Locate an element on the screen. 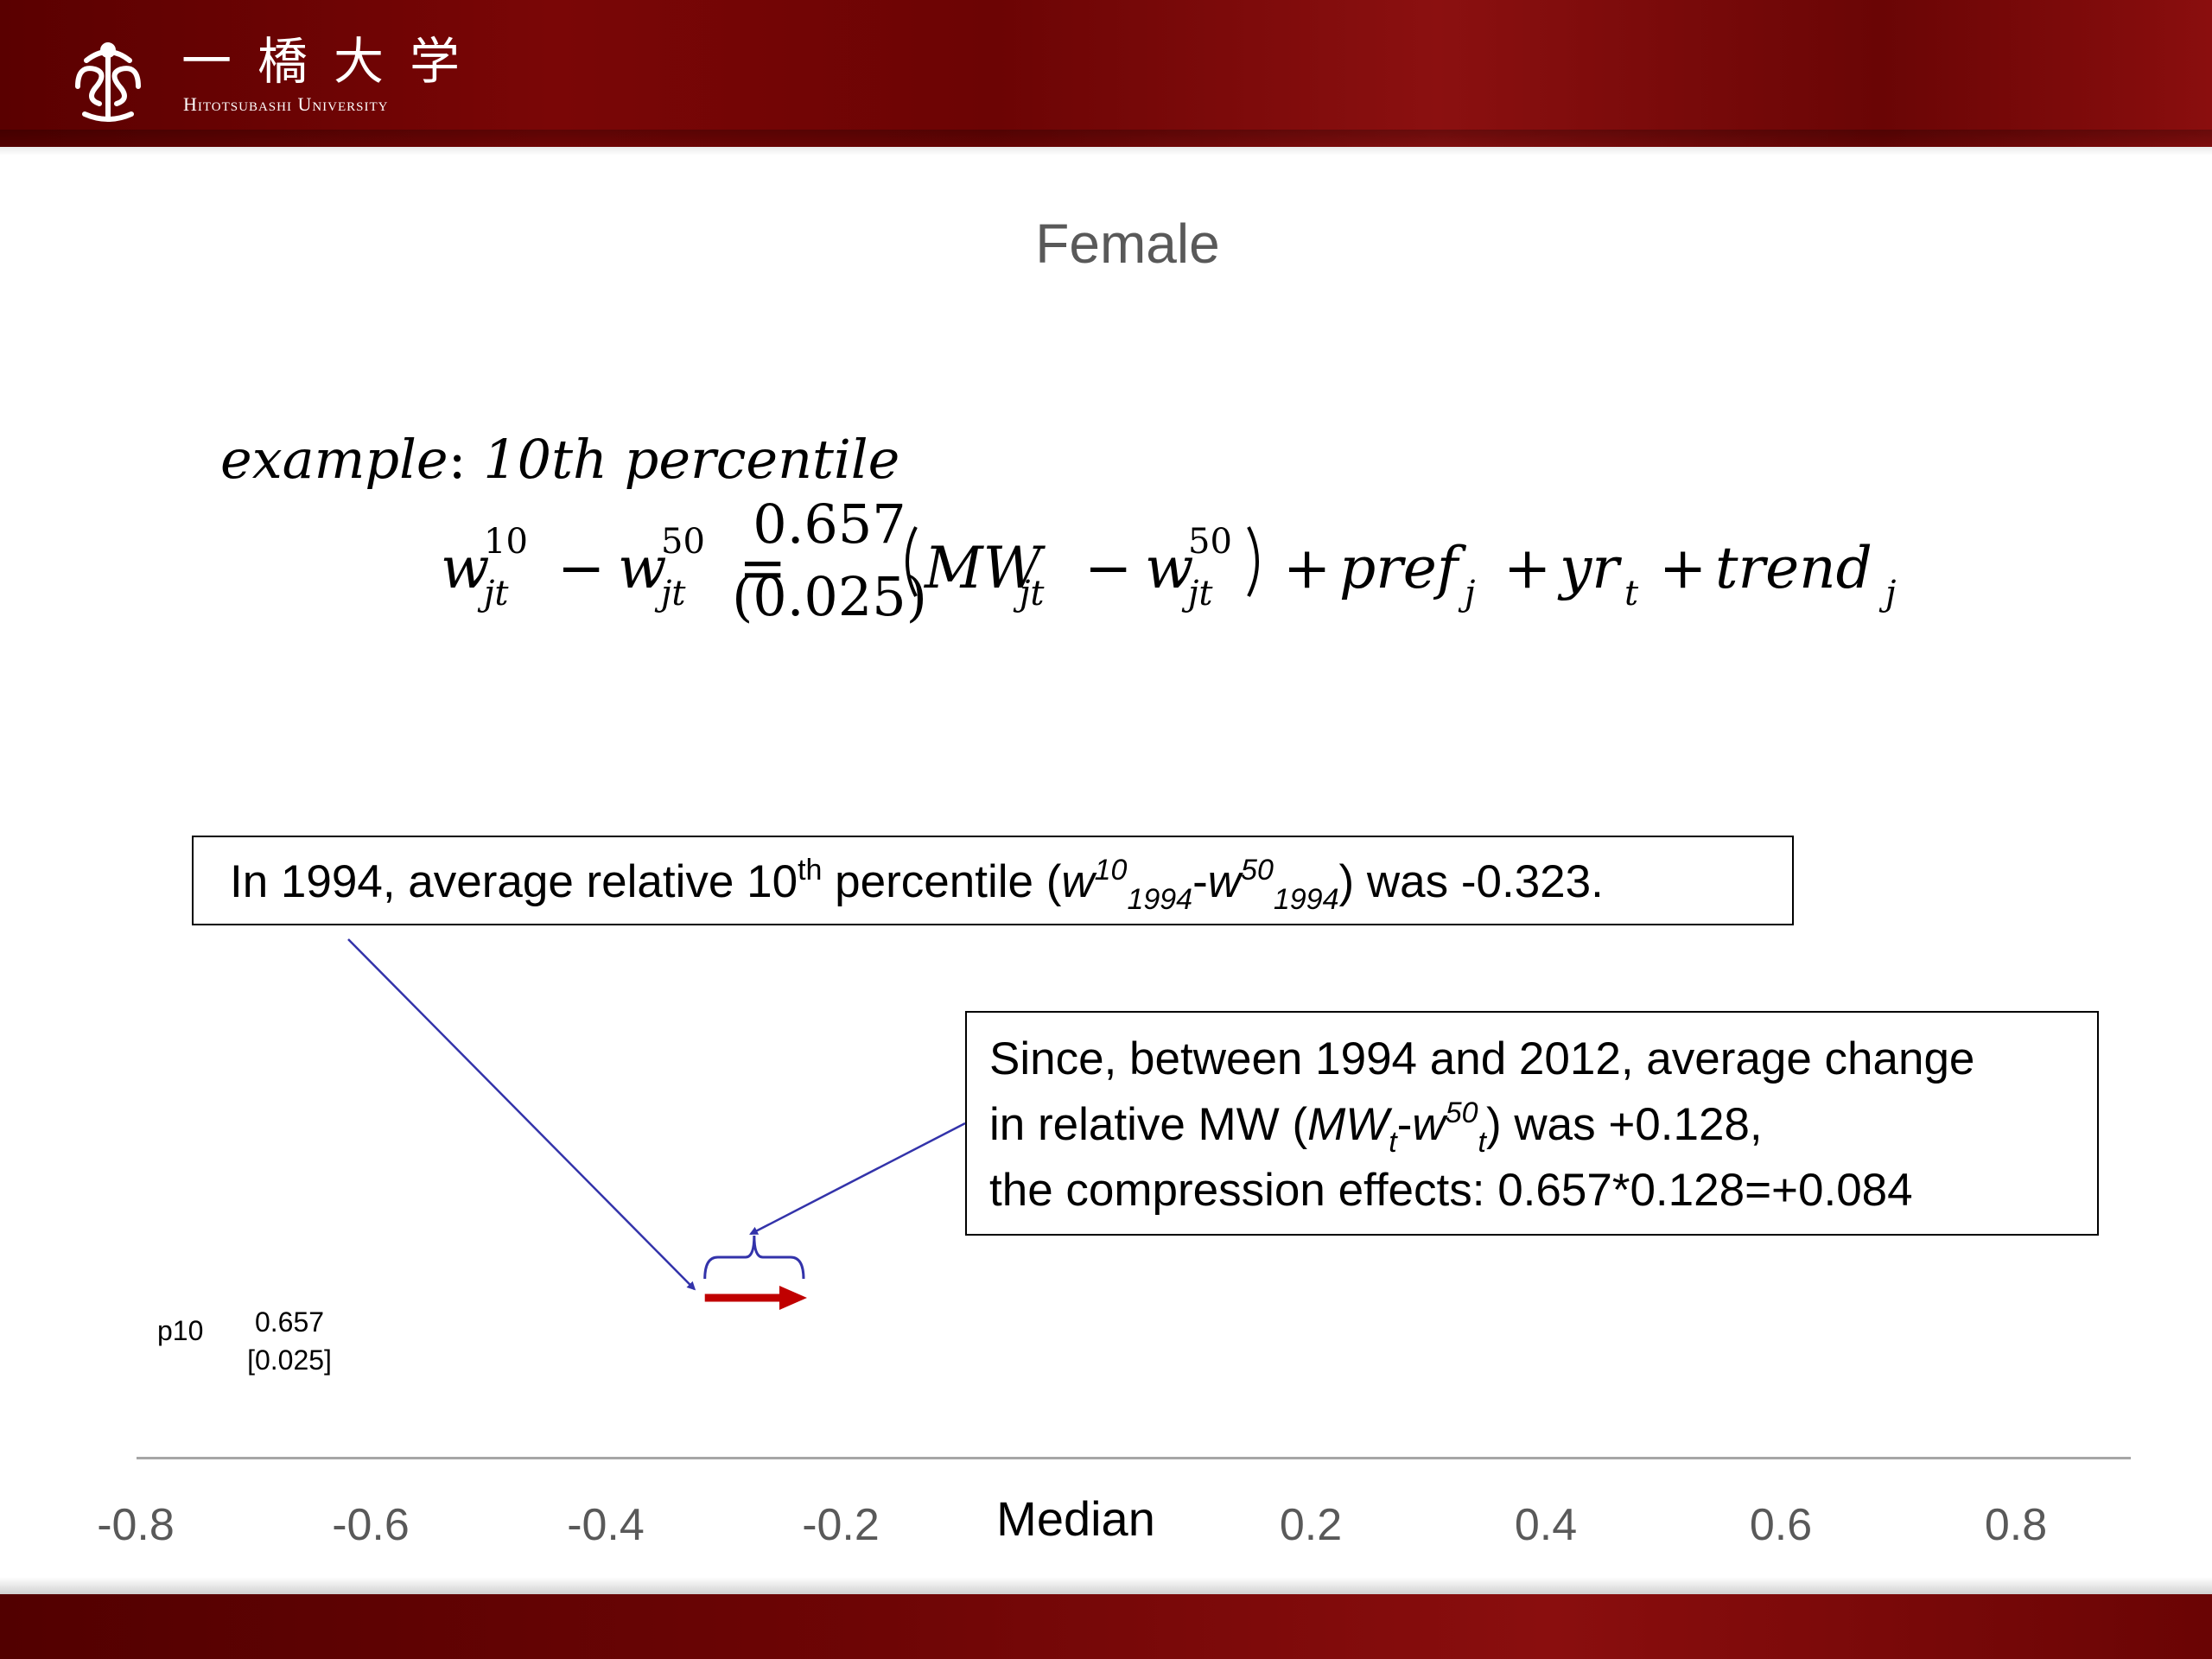  header-shadow is located at coordinates (1106, 143).